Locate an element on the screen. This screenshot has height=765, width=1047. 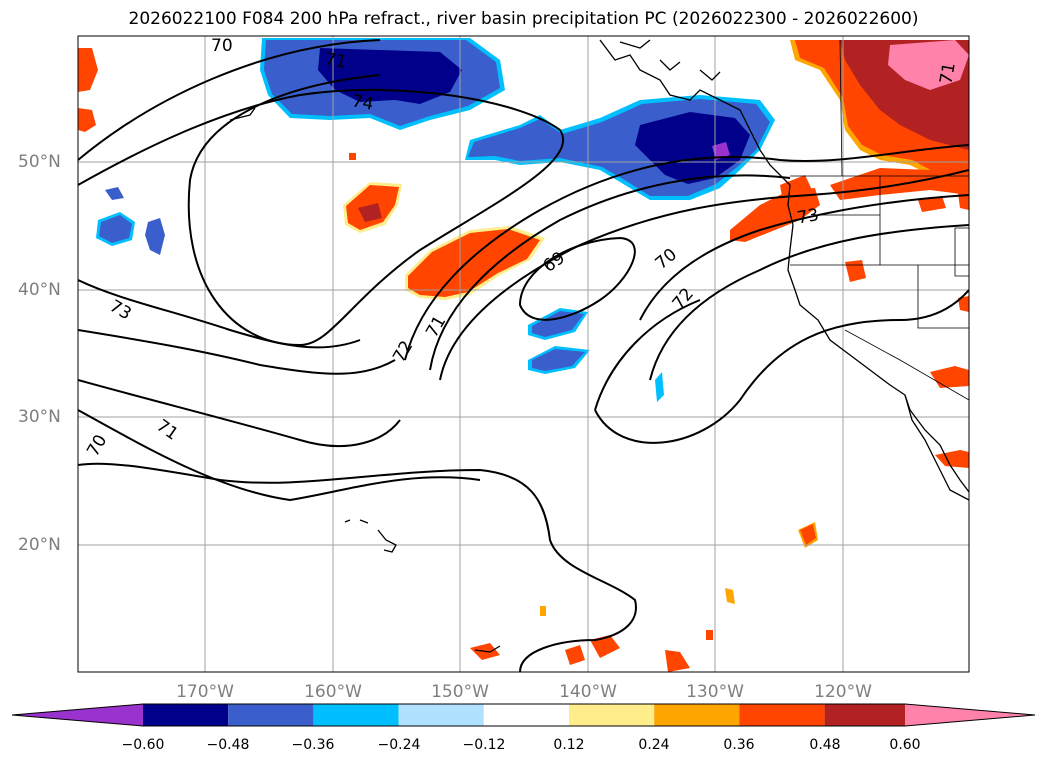
colorbar-tick-label: −0.12 is located at coordinates (484, 745).